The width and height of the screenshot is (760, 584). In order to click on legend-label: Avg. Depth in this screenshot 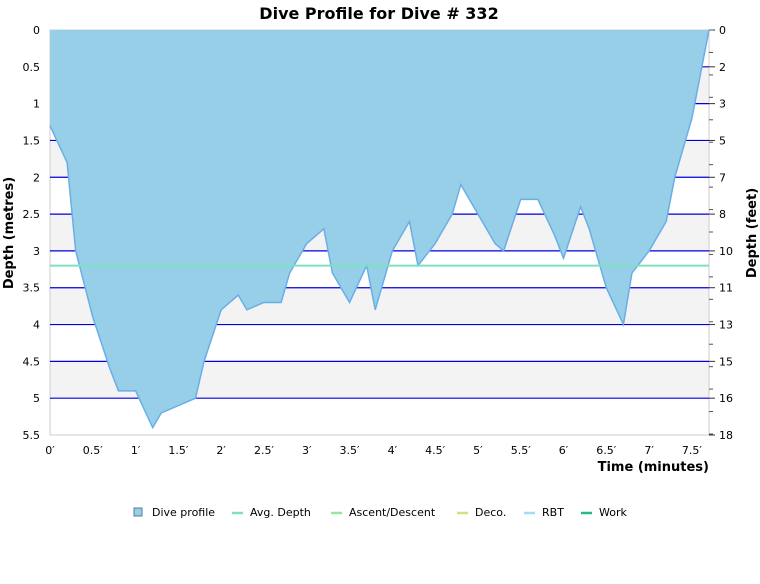, I will do `click(280, 512)`.